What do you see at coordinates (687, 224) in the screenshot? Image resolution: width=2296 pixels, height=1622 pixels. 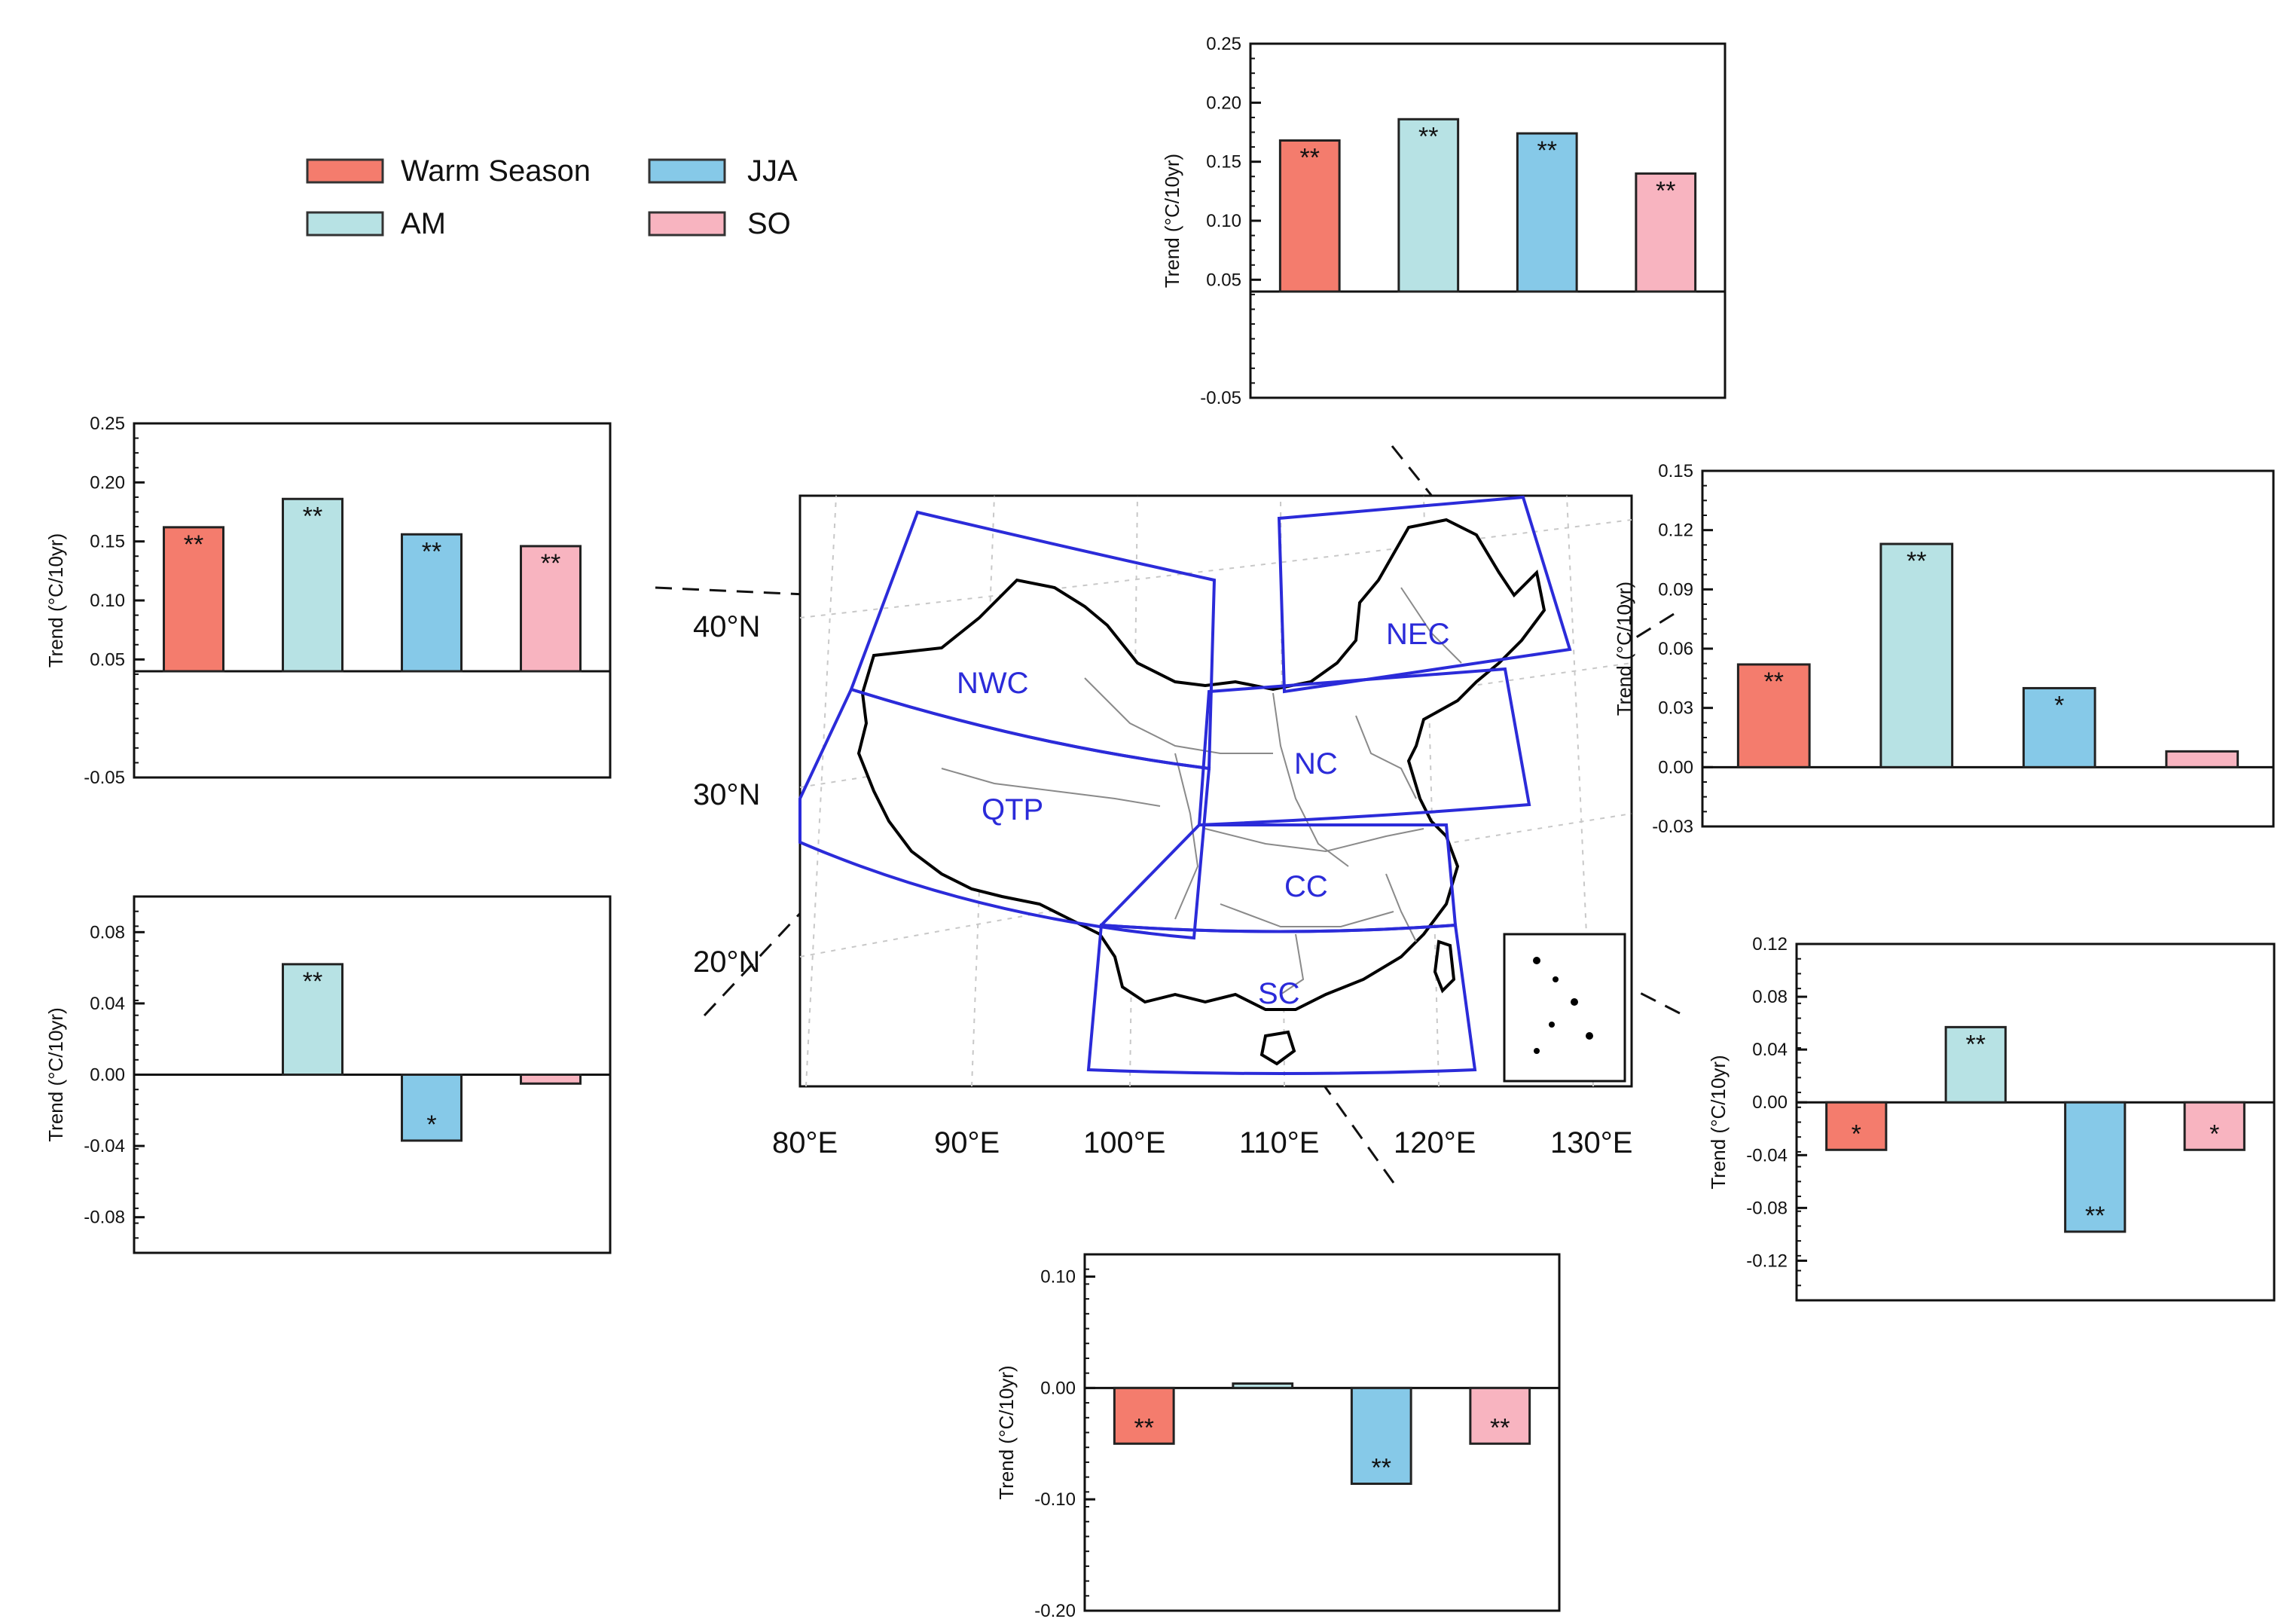 I see `legend-swatch-so` at bounding box center [687, 224].